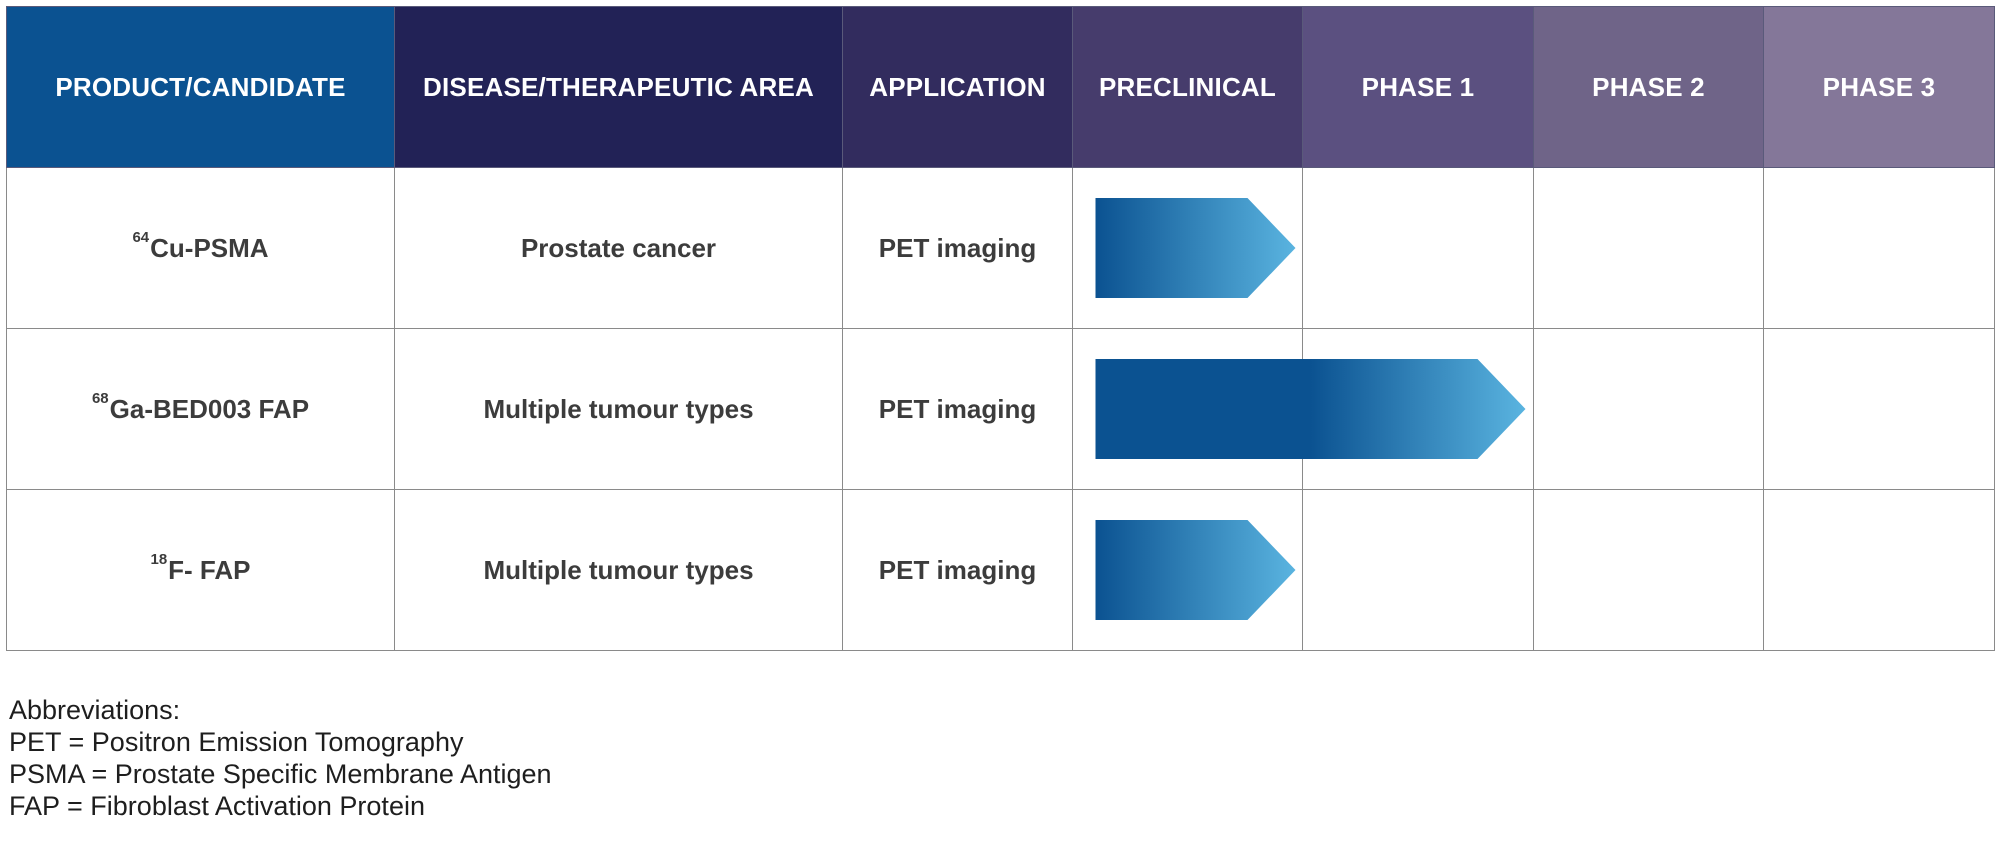 The image size is (2000, 842). What do you see at coordinates (209, 408) in the screenshot?
I see `product-name: Ga-BED003 FAP` at bounding box center [209, 408].